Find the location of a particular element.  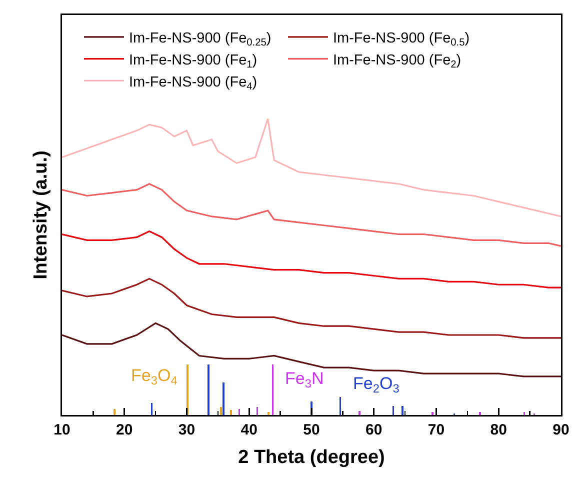

x-tick-label: 80 is located at coordinates (498, 430).